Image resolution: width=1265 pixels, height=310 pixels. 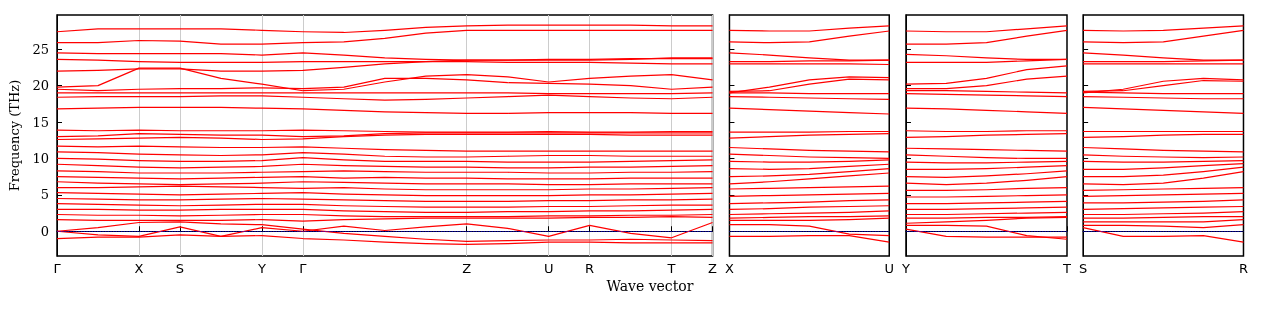 I want to click on y-tick-label: 15, so click(x=40, y=122).